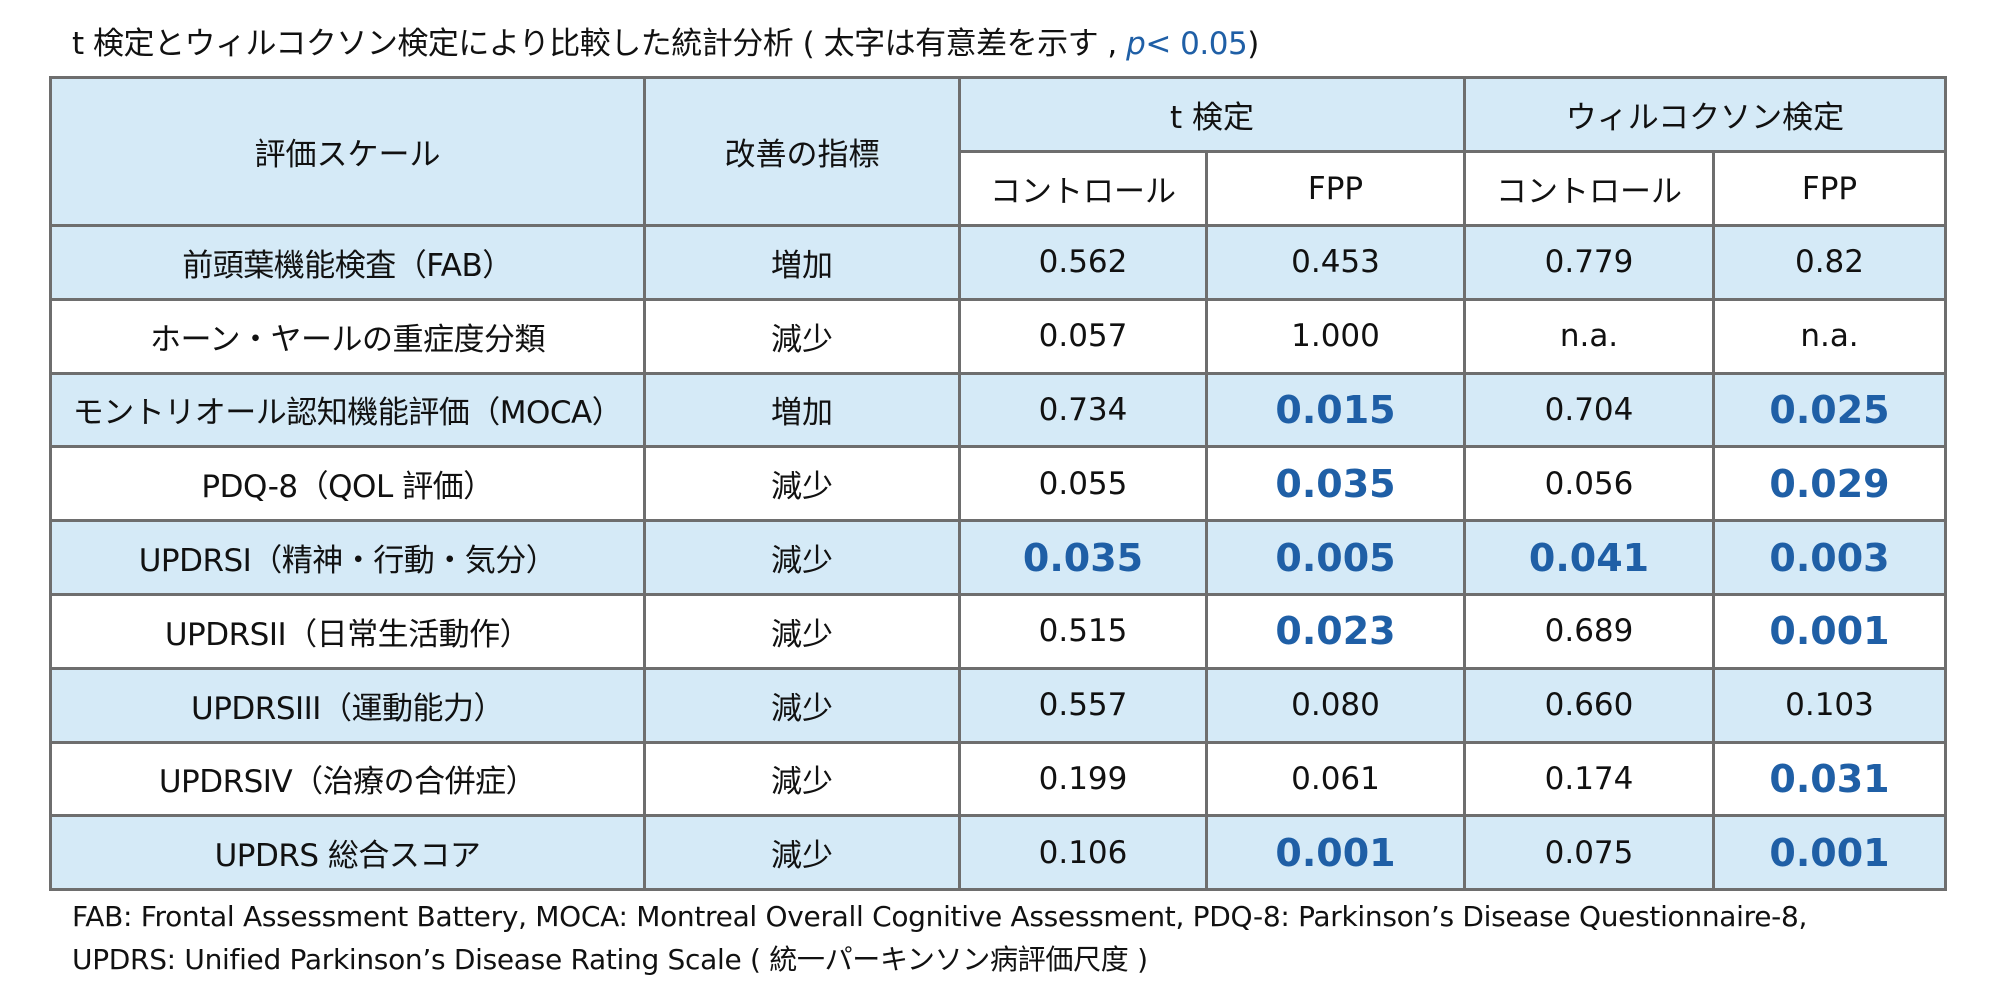 The height and width of the screenshot is (1004, 2000). I want to click on scale-cell: UPDRS 総合スコア, so click(347, 853).